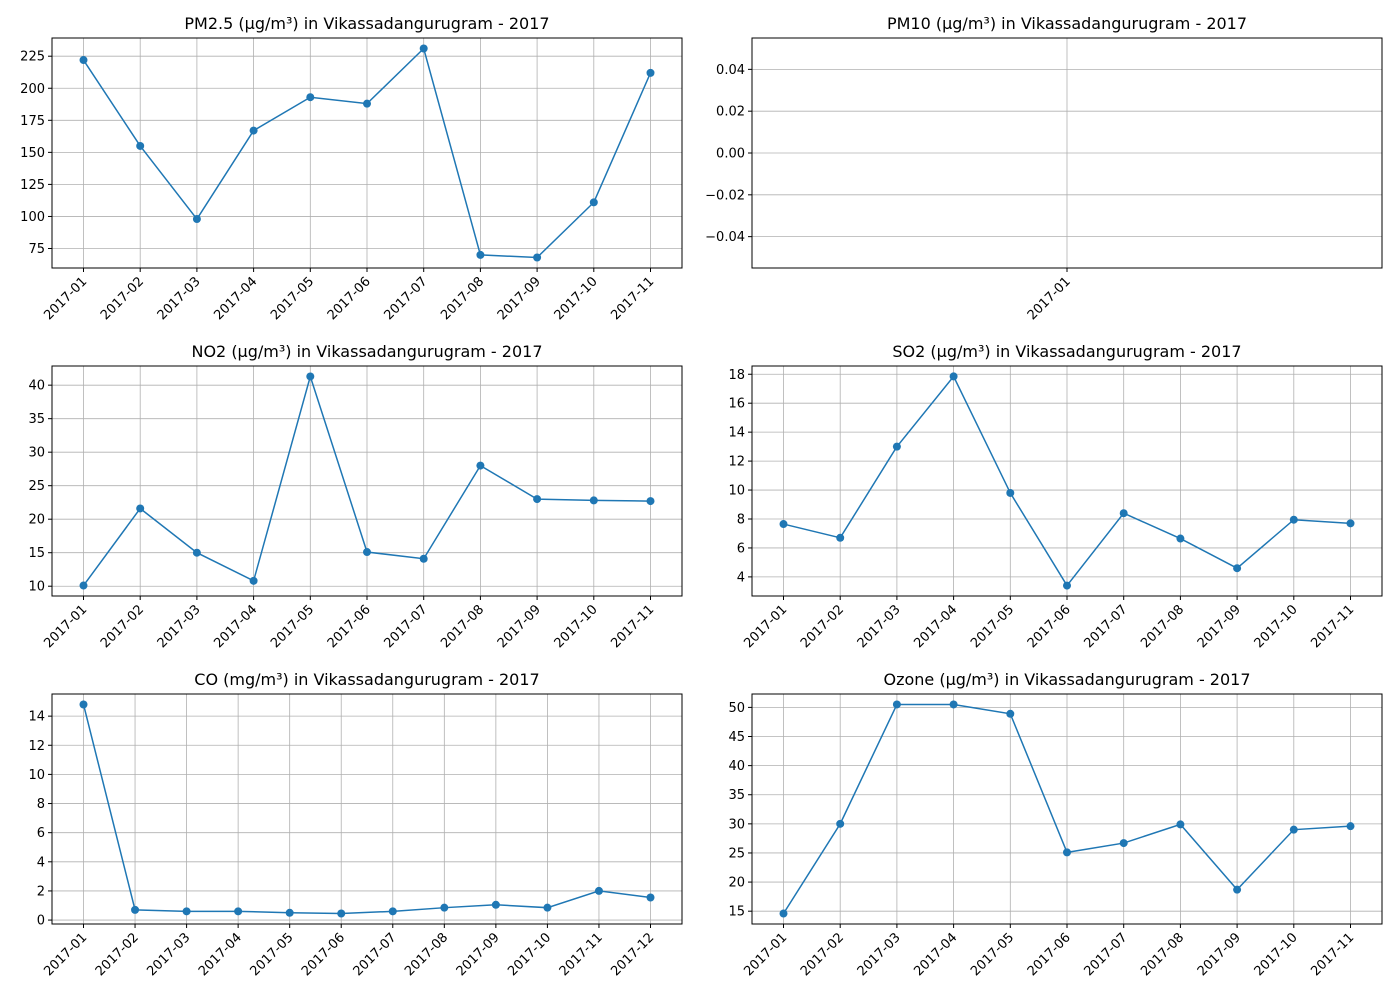  Describe the element at coordinates (730, 70) in the screenshot. I see `y-tick-label: 0.04` at that location.